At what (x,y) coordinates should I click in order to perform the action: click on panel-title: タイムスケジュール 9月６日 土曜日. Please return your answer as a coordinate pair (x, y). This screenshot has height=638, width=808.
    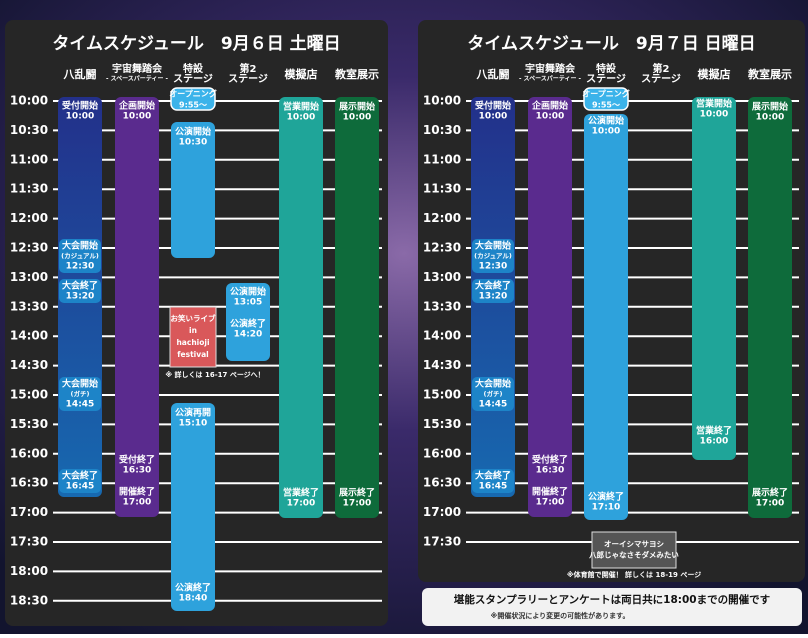
    Looking at the image, I should click on (196, 43).